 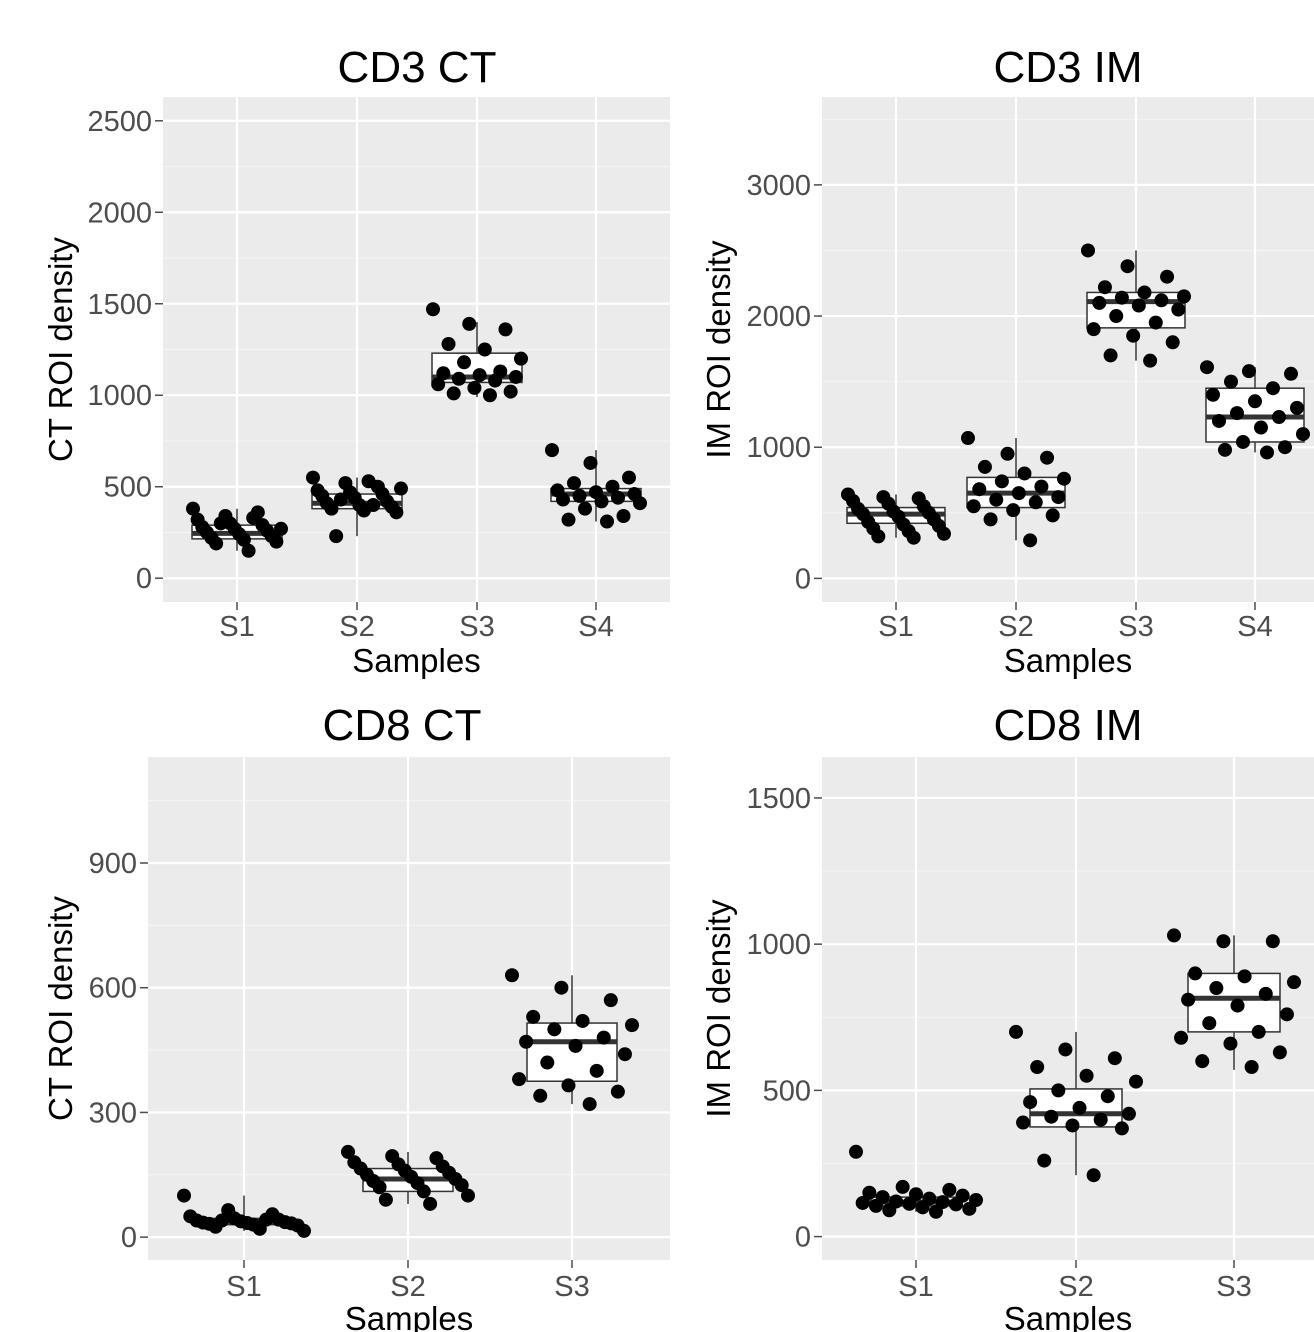 What do you see at coordinates (595, 627) in the screenshot?
I see `x-tick-label: S4` at bounding box center [595, 627].